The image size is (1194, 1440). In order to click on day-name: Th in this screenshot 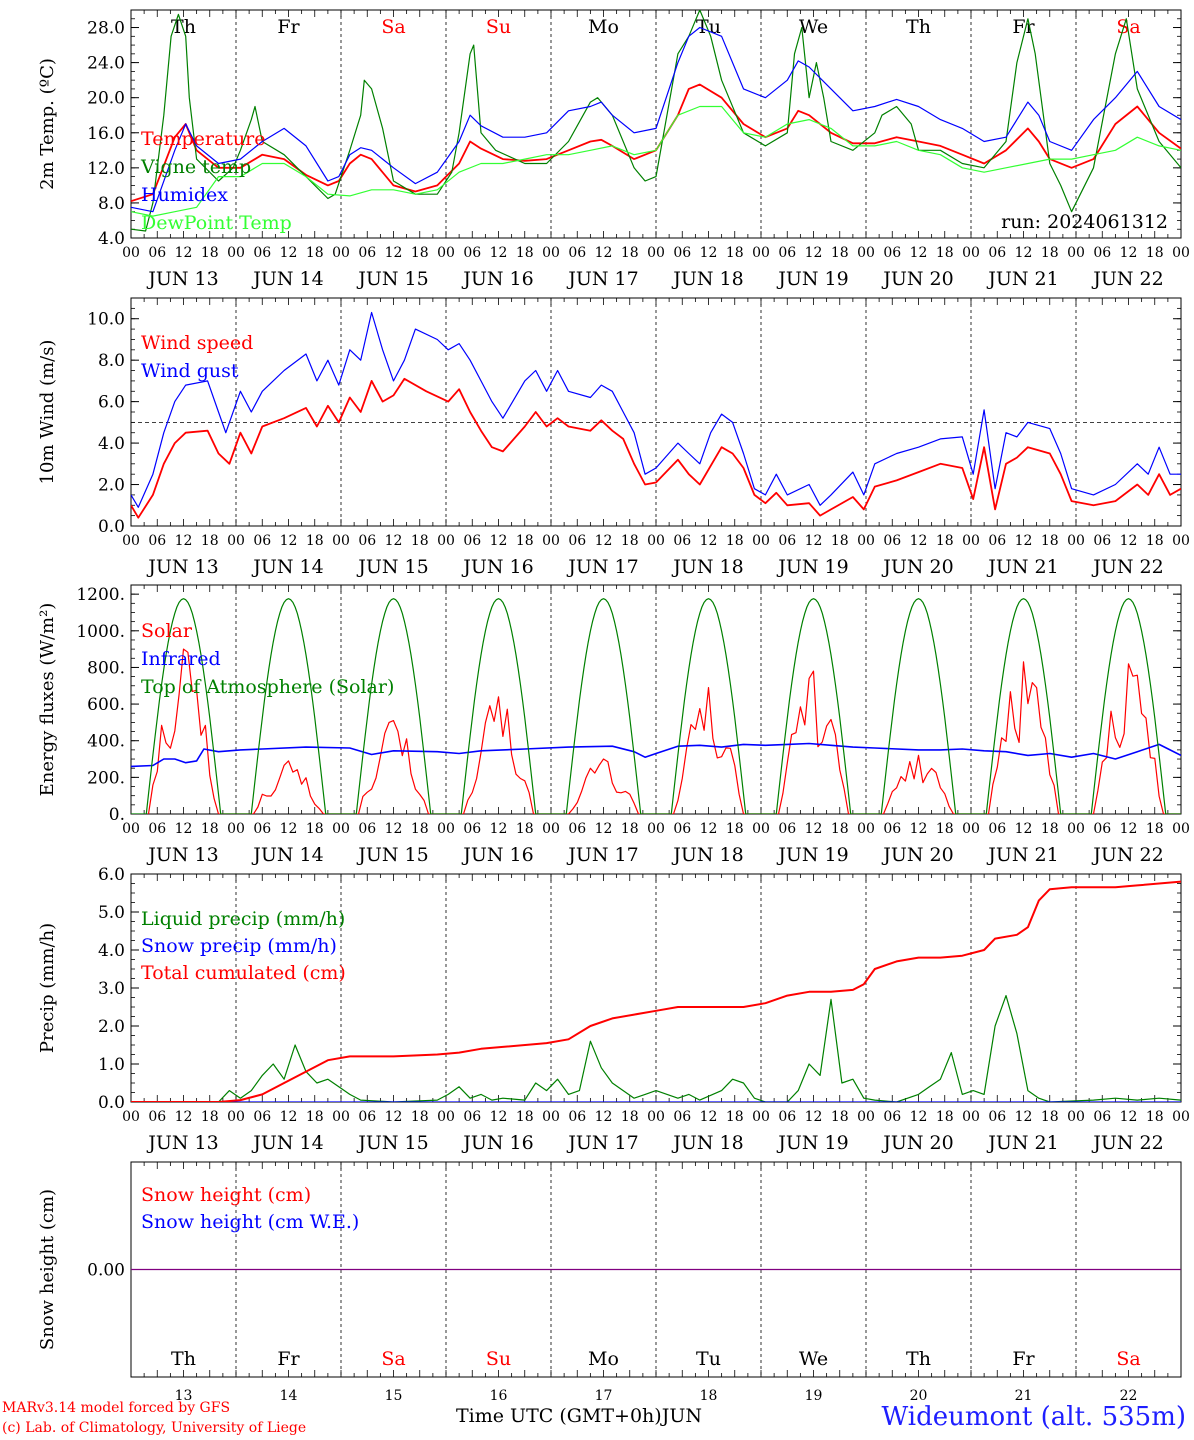, I will do `click(918, 1359)`.